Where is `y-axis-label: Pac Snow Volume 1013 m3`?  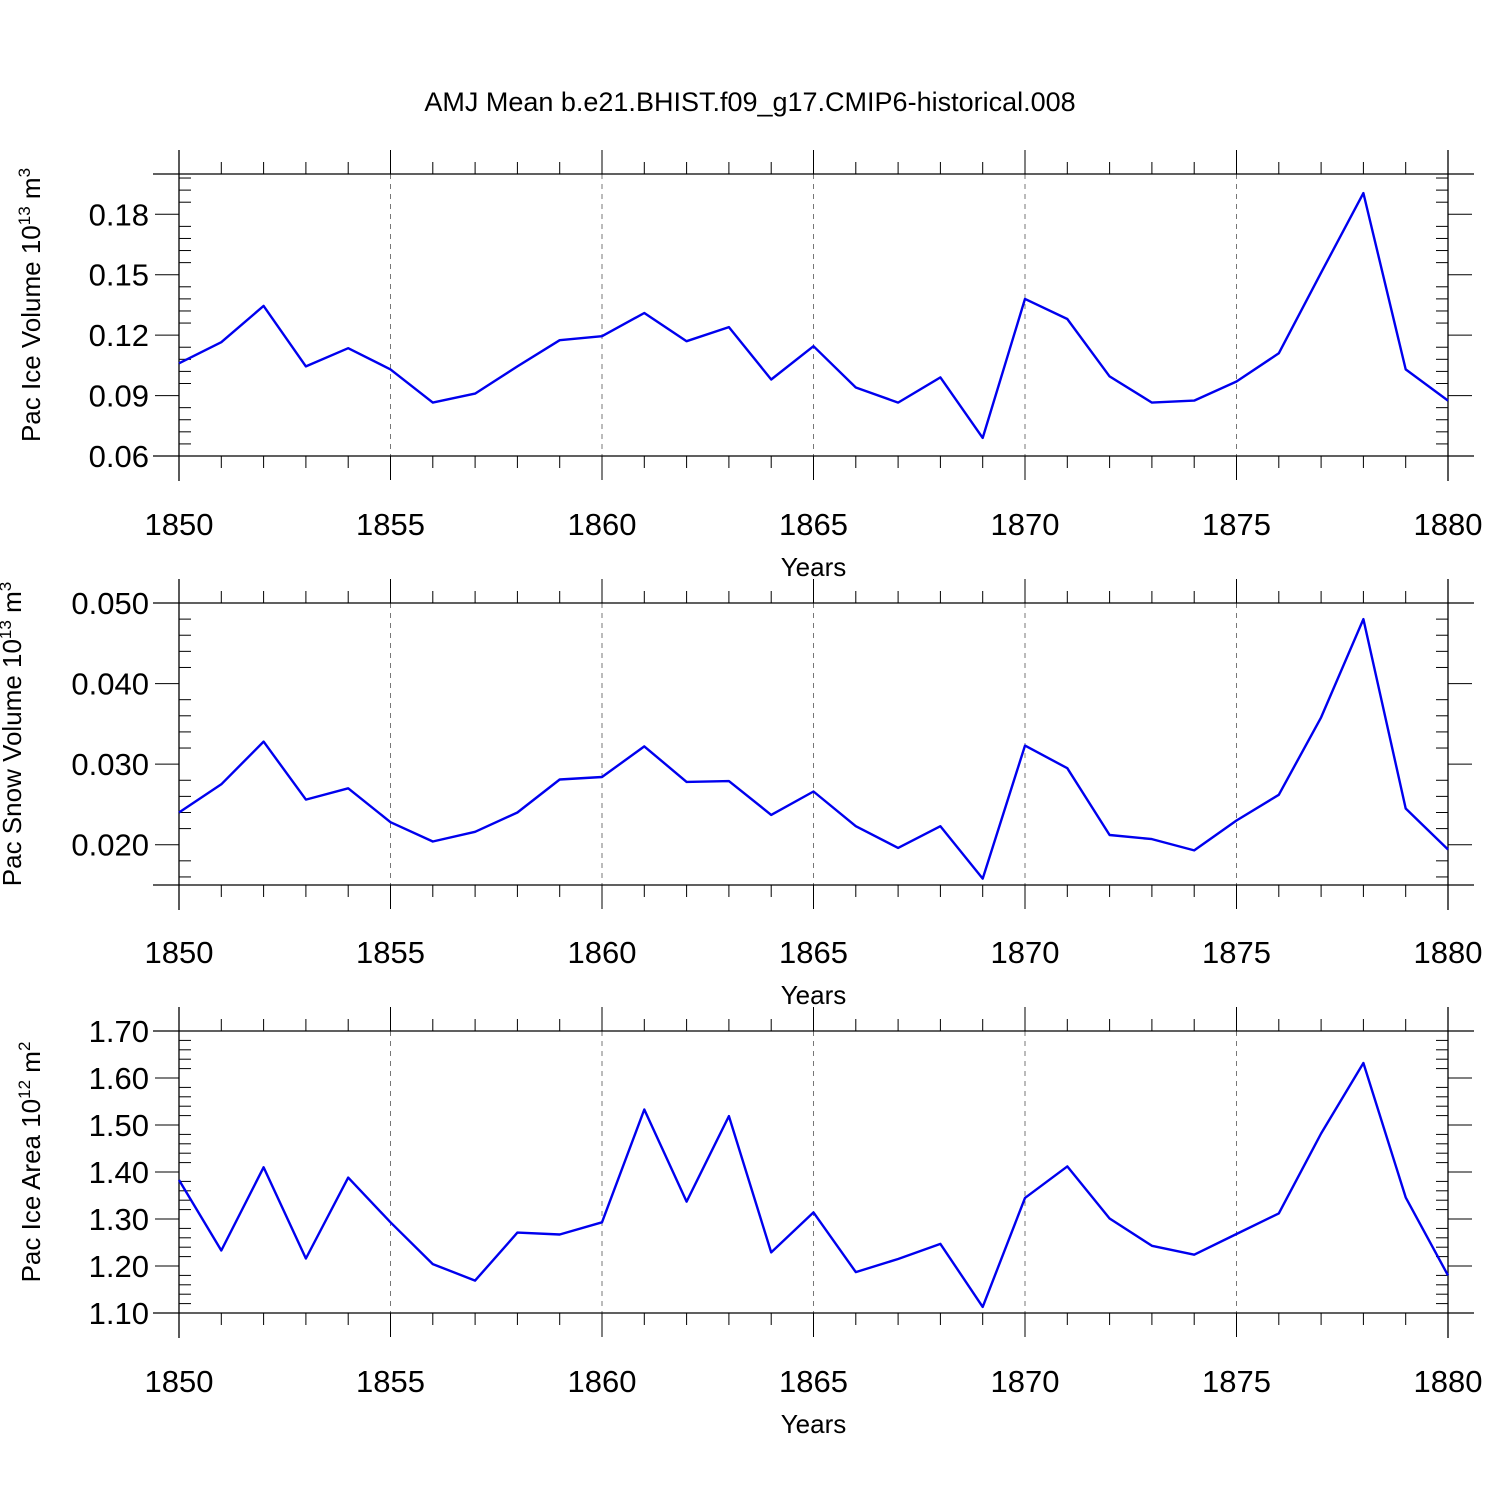 y-axis-label: Pac Snow Volume 1013 m3 is located at coordinates (13, 734).